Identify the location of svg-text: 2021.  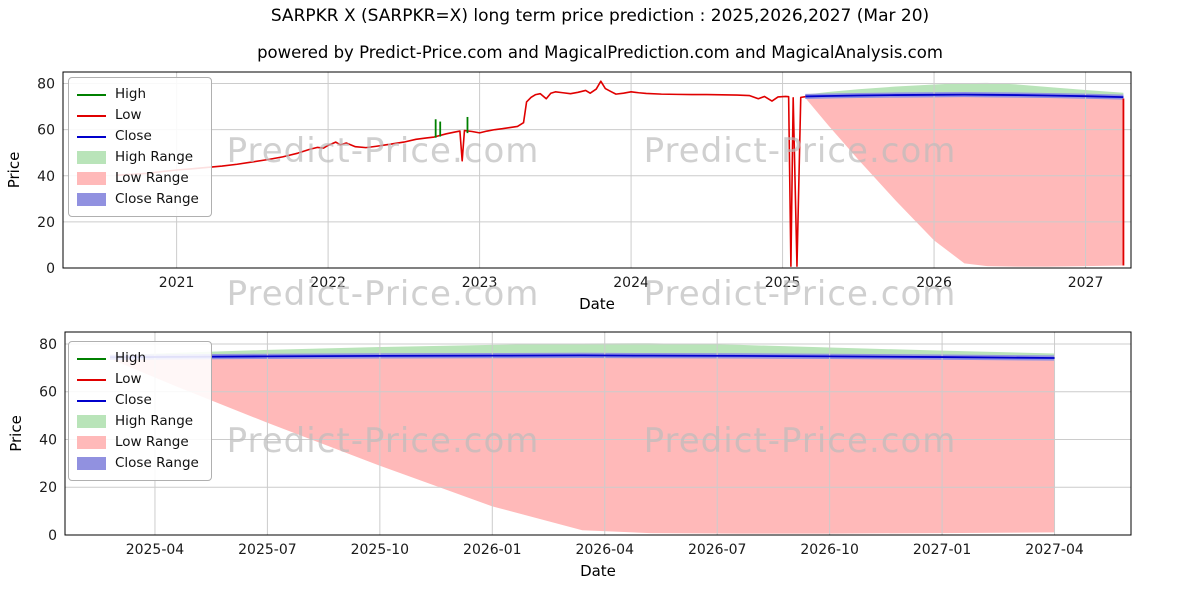
(177, 283).